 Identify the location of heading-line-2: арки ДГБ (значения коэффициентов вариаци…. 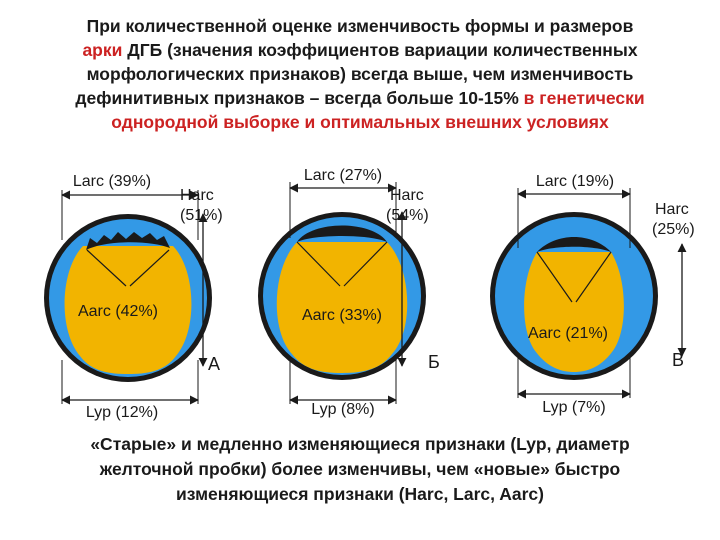
(360, 50).